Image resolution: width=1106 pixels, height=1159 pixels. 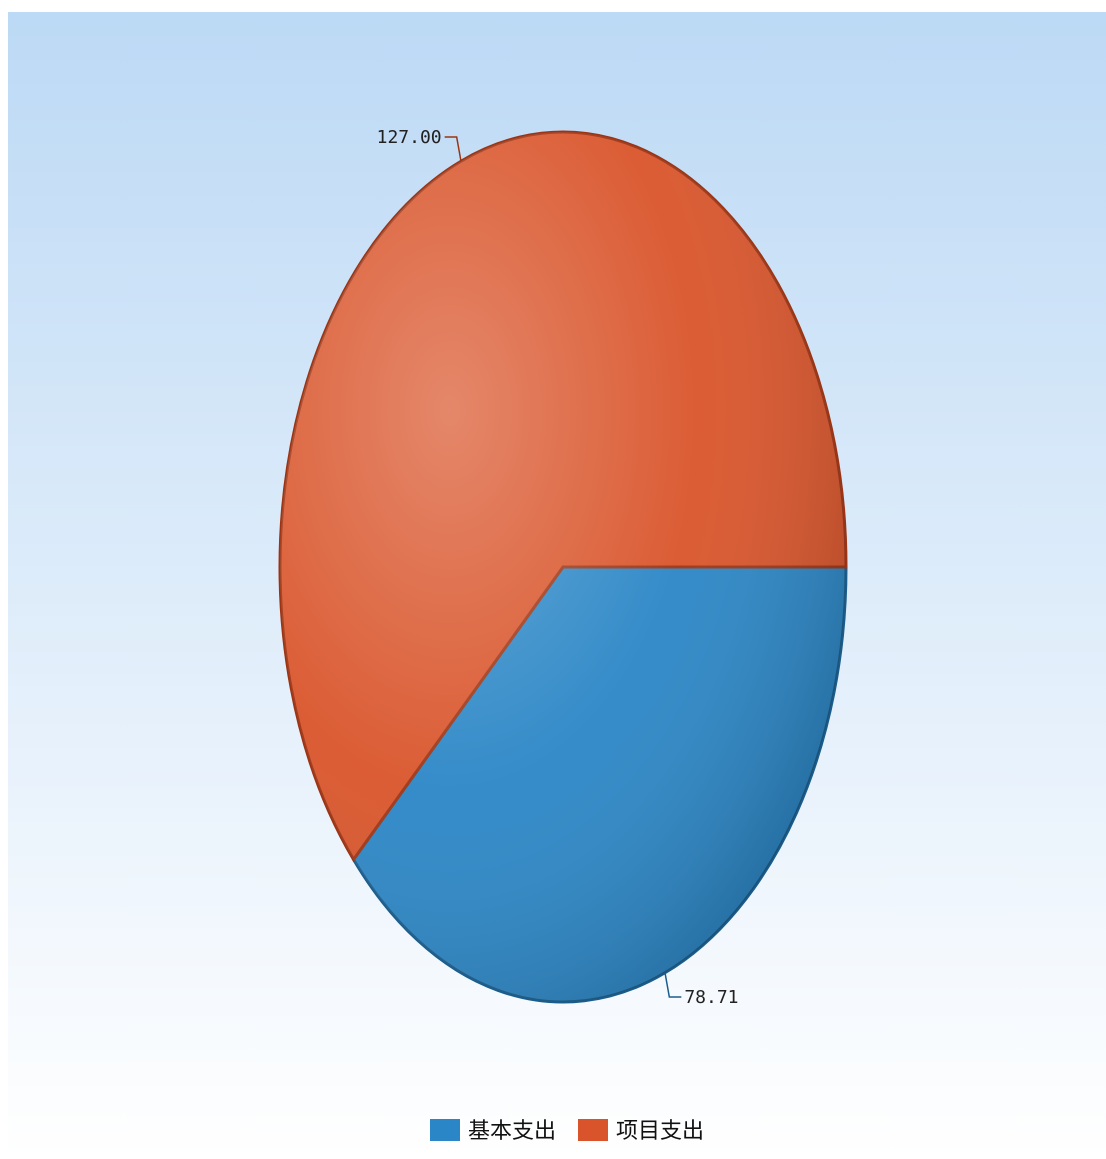 What do you see at coordinates (660, 1131) in the screenshot?
I see `legend-label-2: 项目支出` at bounding box center [660, 1131].